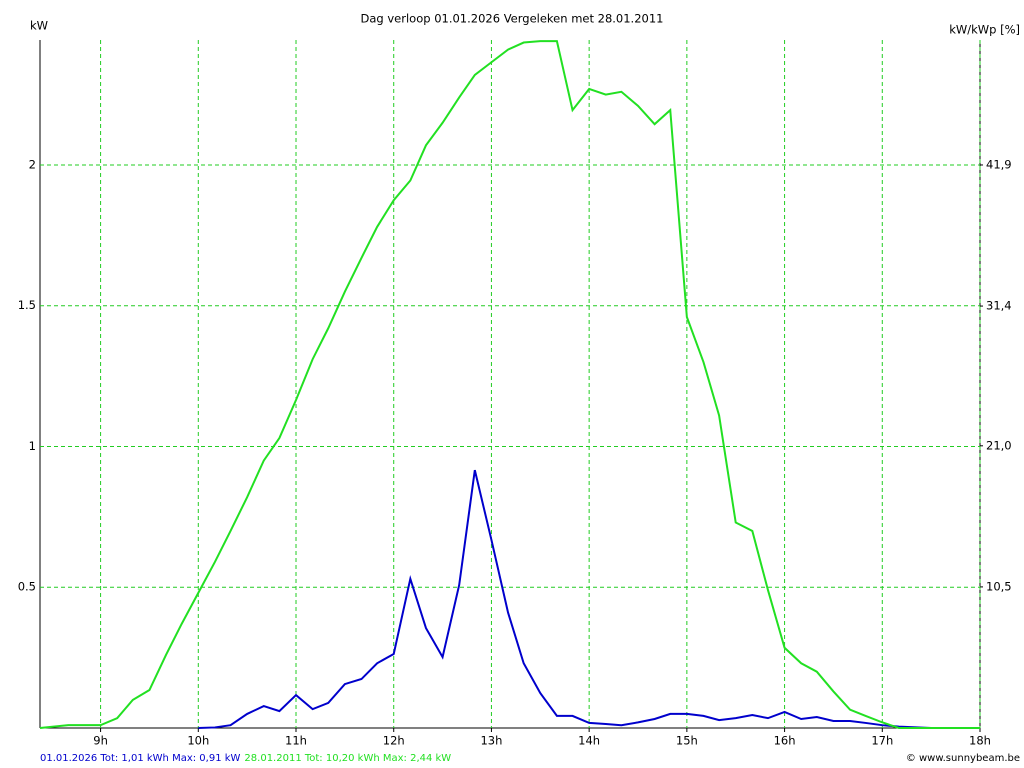 The image size is (1024, 768). Describe the element at coordinates (39, 26) in the screenshot. I see `y-axis-label: kW` at that location.